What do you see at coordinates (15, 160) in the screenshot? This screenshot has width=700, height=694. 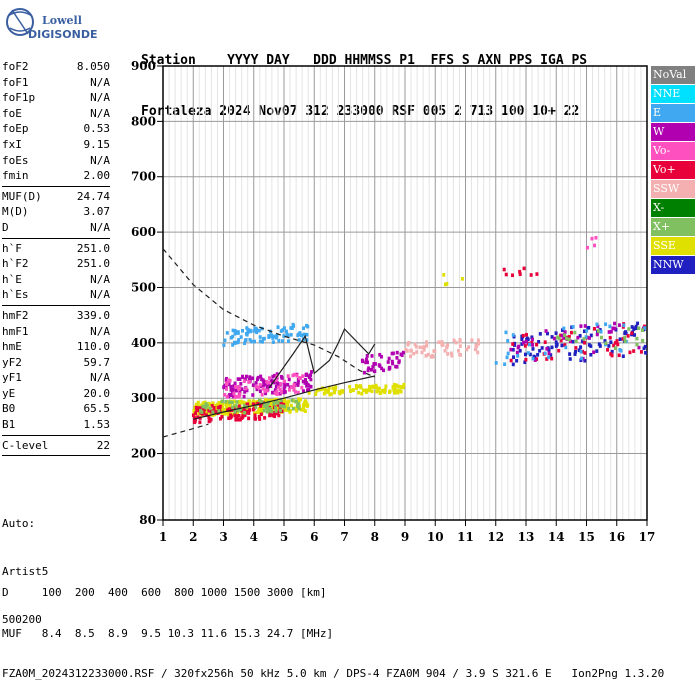 I see `param-label: foEs` at bounding box center [15, 160].